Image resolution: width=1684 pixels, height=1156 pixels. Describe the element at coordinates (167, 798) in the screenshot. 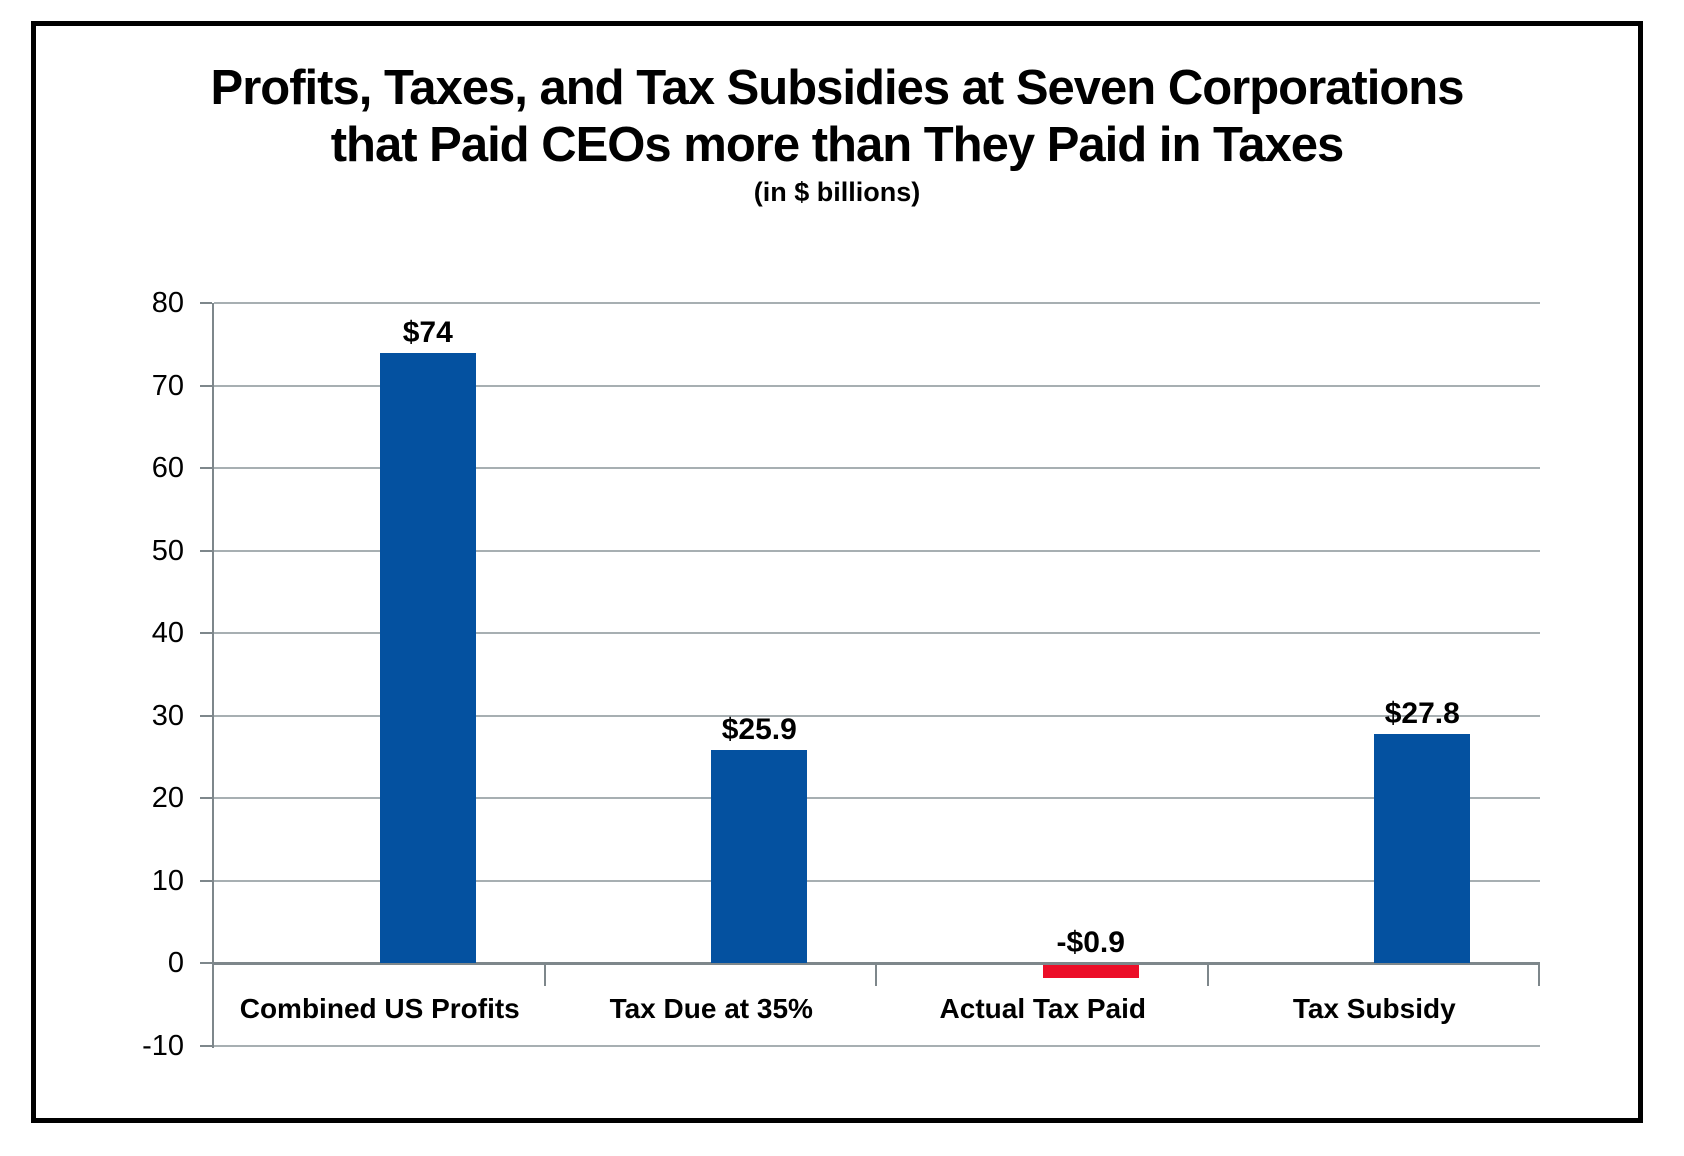

I see `y-axis-tick-label: 20` at that location.